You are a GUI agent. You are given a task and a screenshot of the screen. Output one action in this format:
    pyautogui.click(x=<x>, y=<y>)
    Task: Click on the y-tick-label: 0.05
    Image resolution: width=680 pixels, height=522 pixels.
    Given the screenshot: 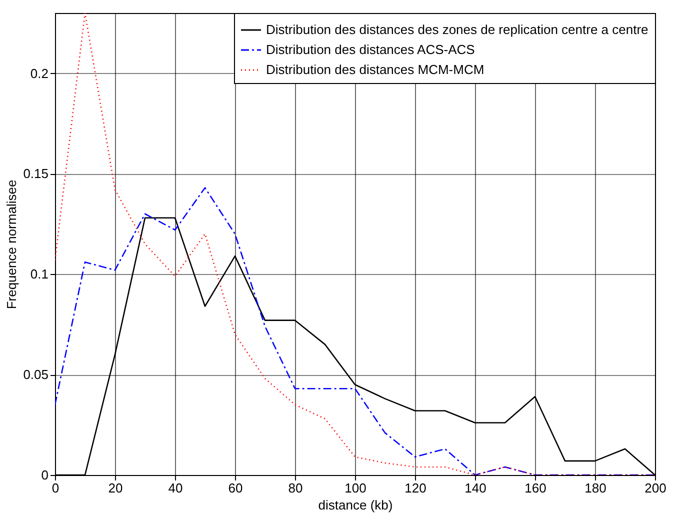 What is the action you would take?
    pyautogui.click(x=35, y=374)
    